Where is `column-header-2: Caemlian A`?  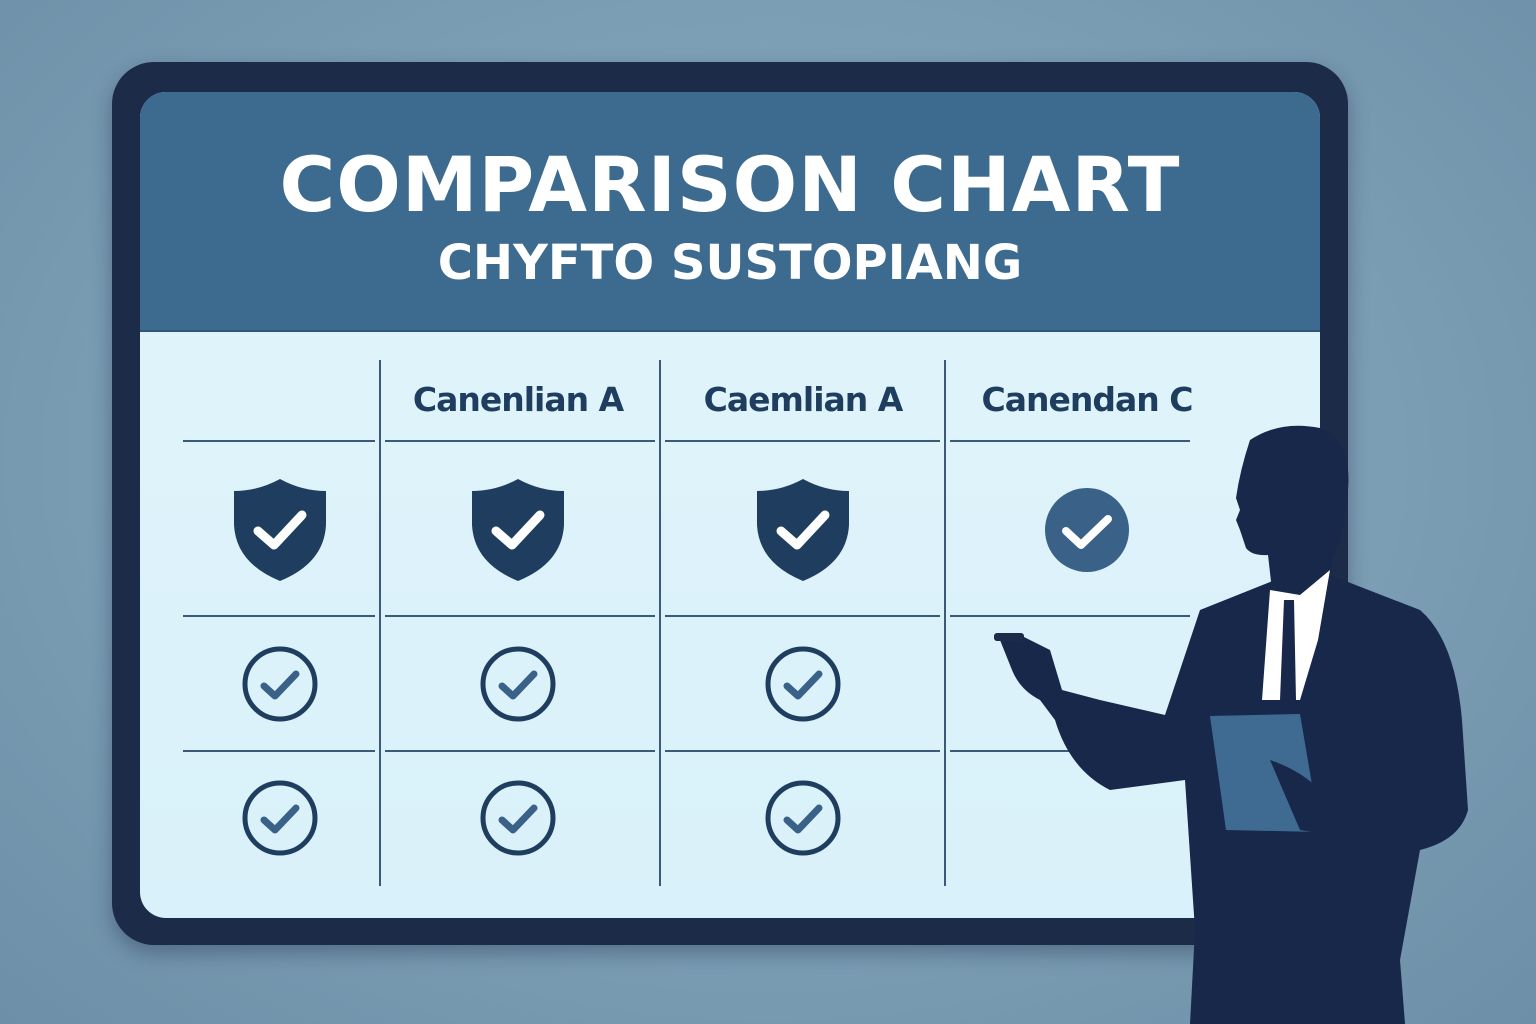 column-header-2: Caemlian A is located at coordinates (803, 399).